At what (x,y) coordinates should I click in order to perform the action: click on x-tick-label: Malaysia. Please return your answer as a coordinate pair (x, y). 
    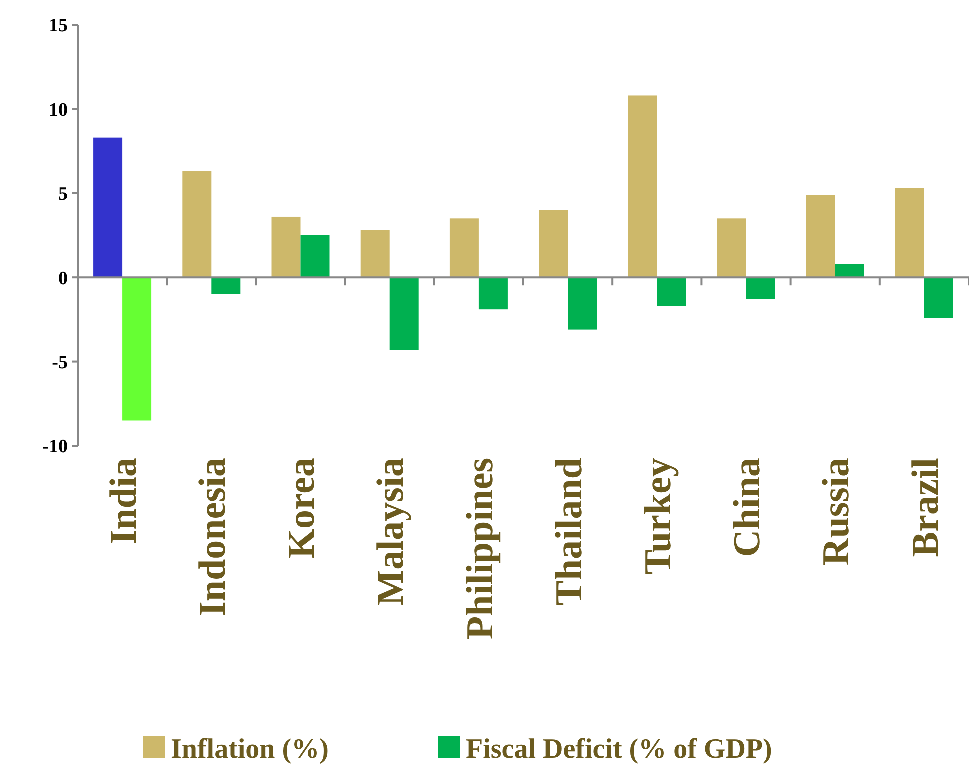
    Looking at the image, I should click on (391, 532).